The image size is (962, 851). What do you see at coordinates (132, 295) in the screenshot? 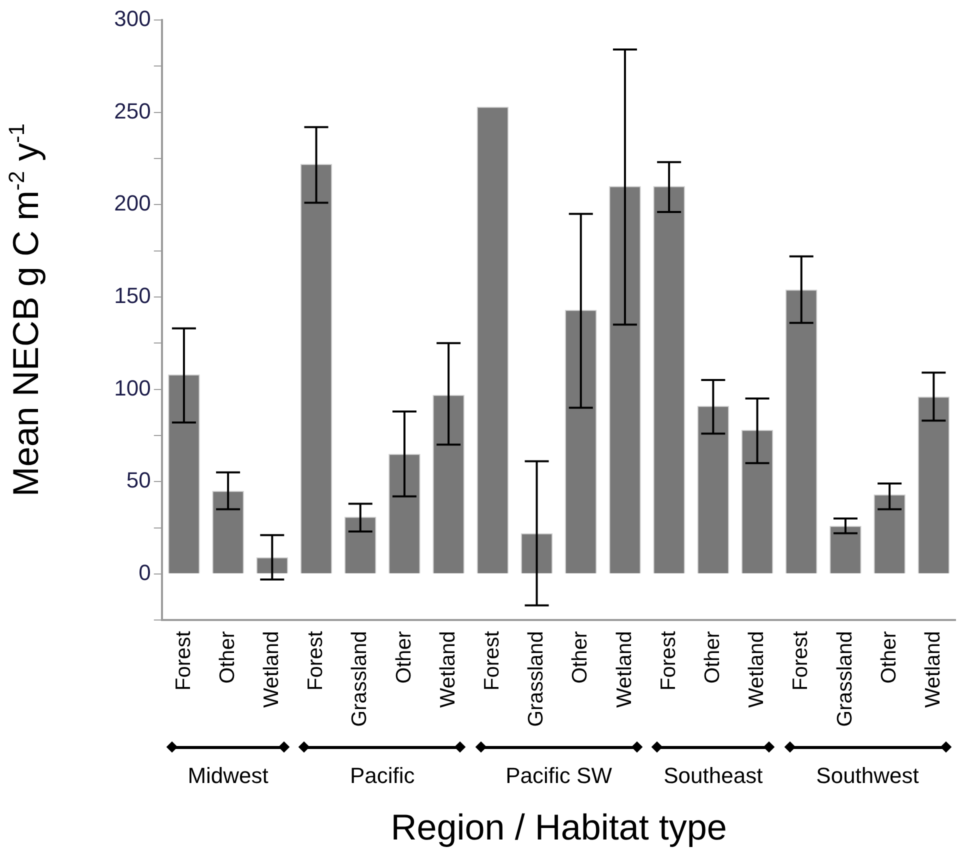
I see `y-tick-label: 150` at bounding box center [132, 295].